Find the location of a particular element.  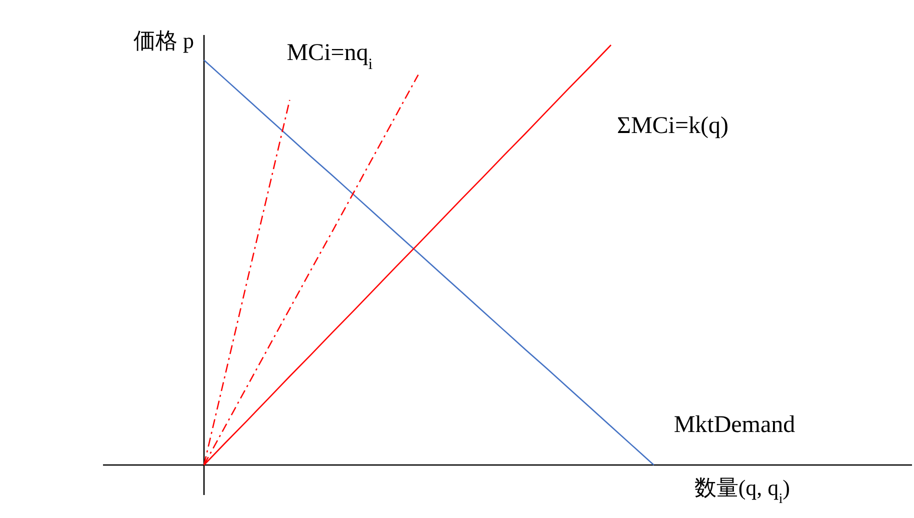

x-axis-title: 数量(q, q$_{i}$) is located at coordinates (742, 491).